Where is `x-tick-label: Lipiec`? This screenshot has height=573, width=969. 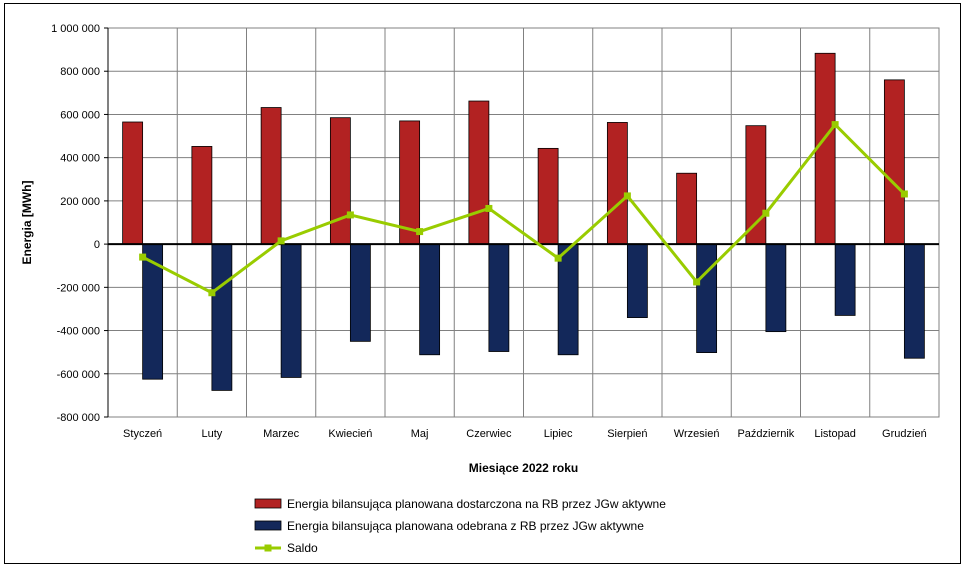 x-tick-label: Lipiec is located at coordinates (558, 434).